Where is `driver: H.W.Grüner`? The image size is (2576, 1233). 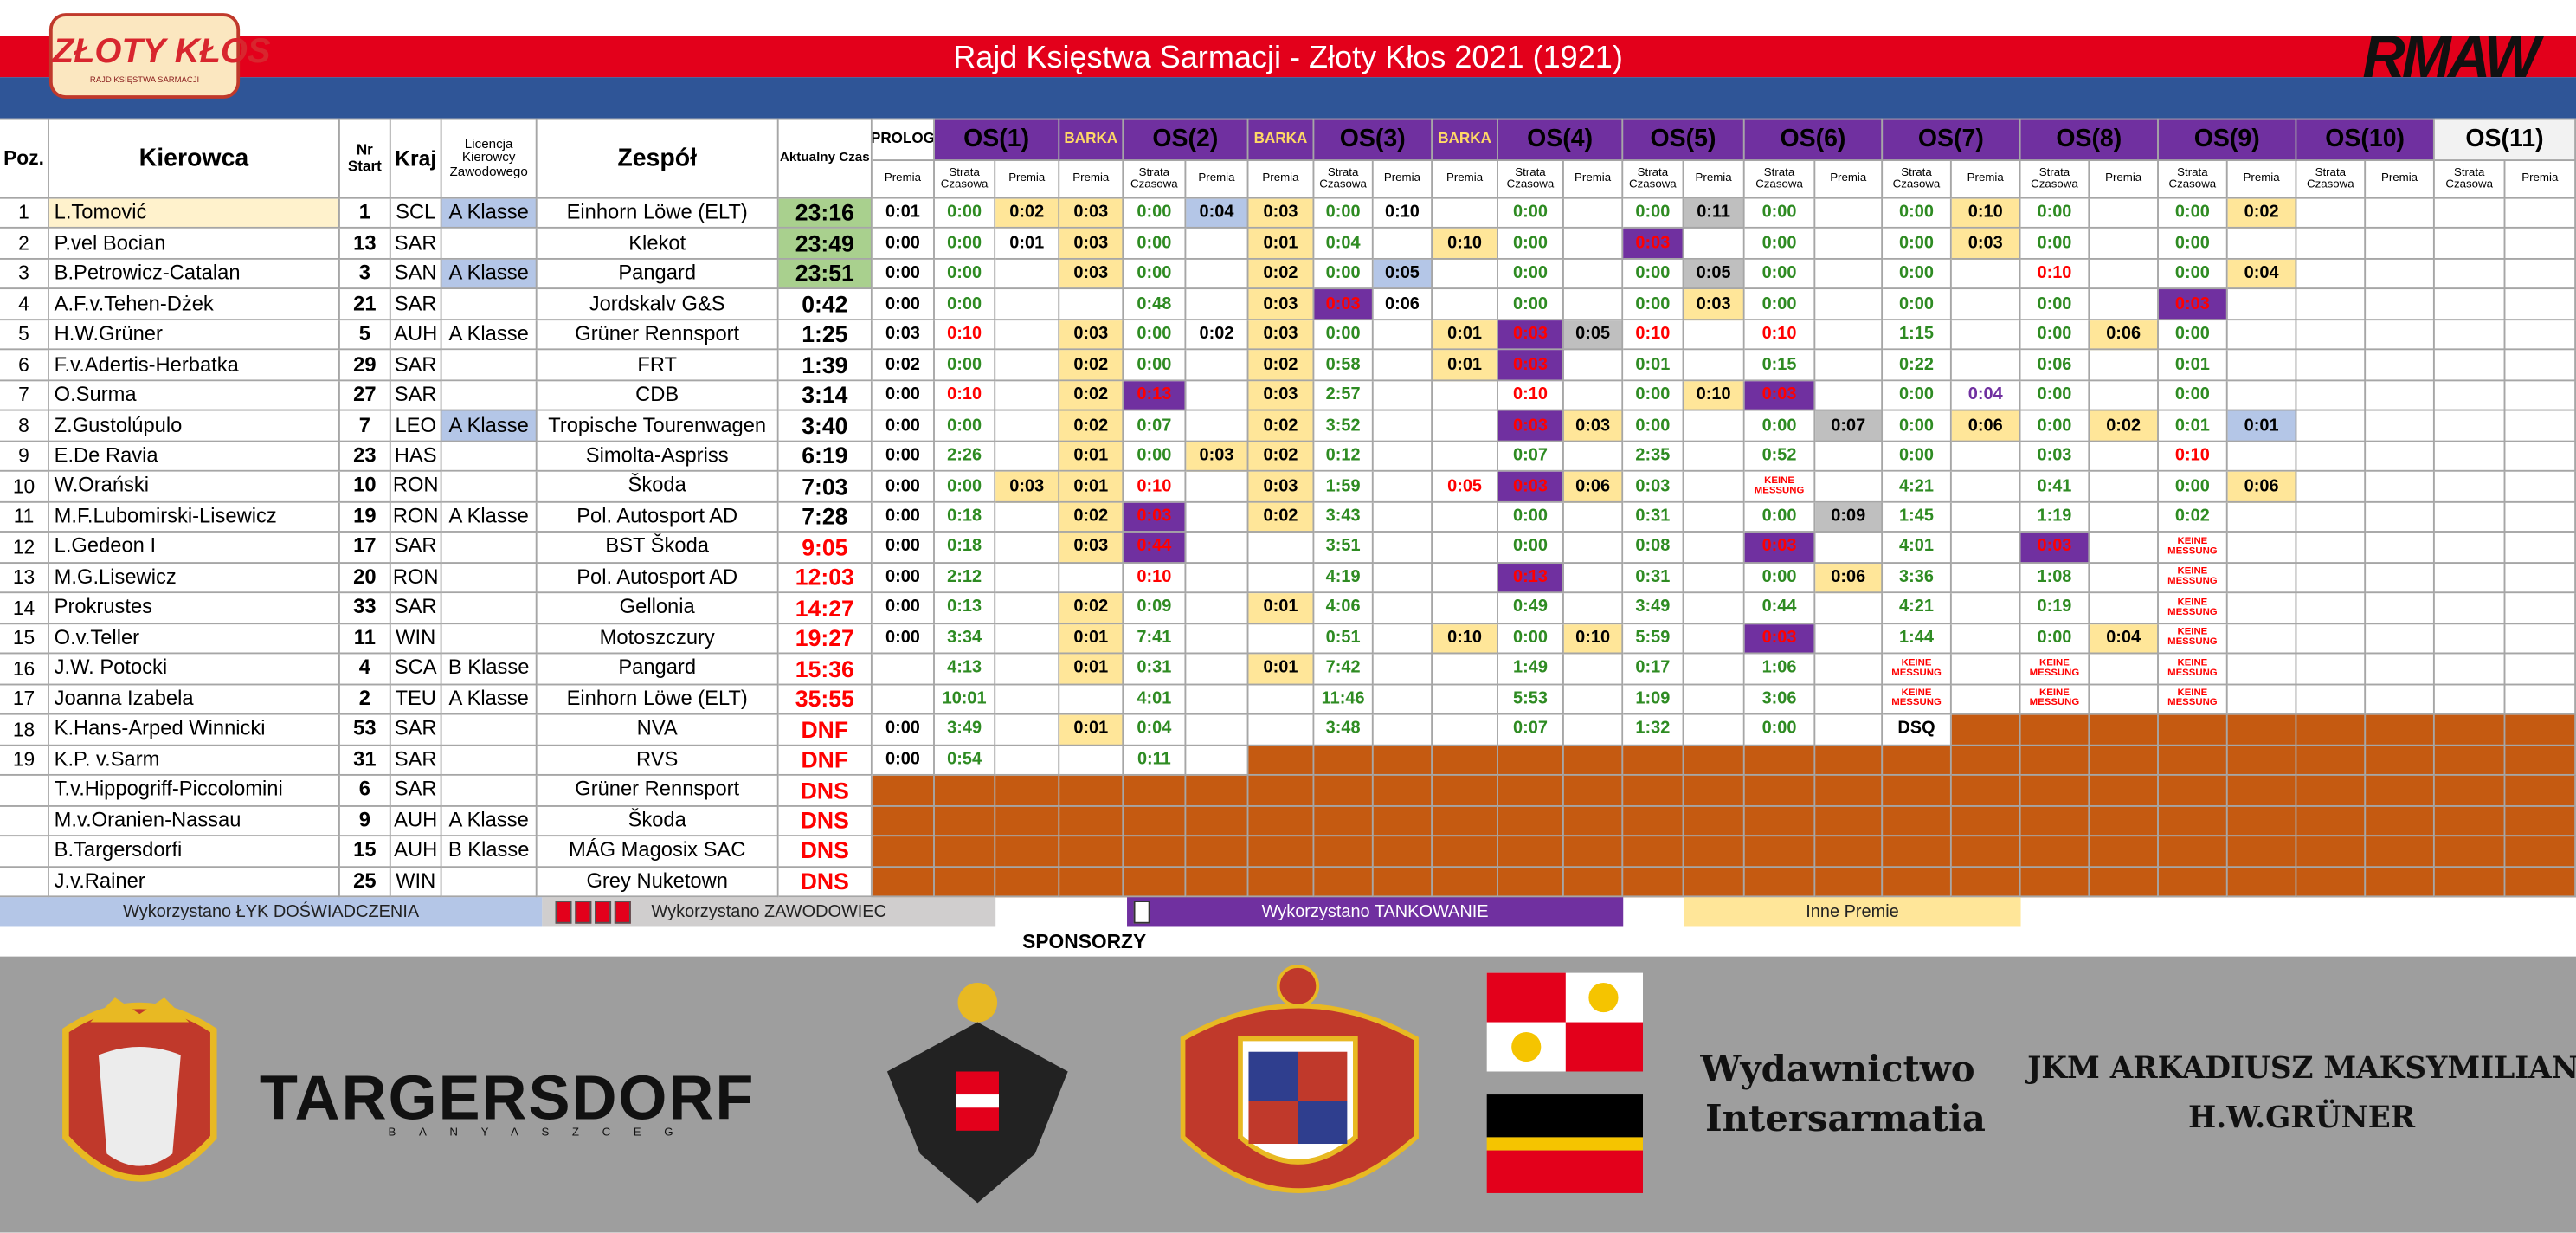
driver: H.W.Grüner is located at coordinates (194, 335).